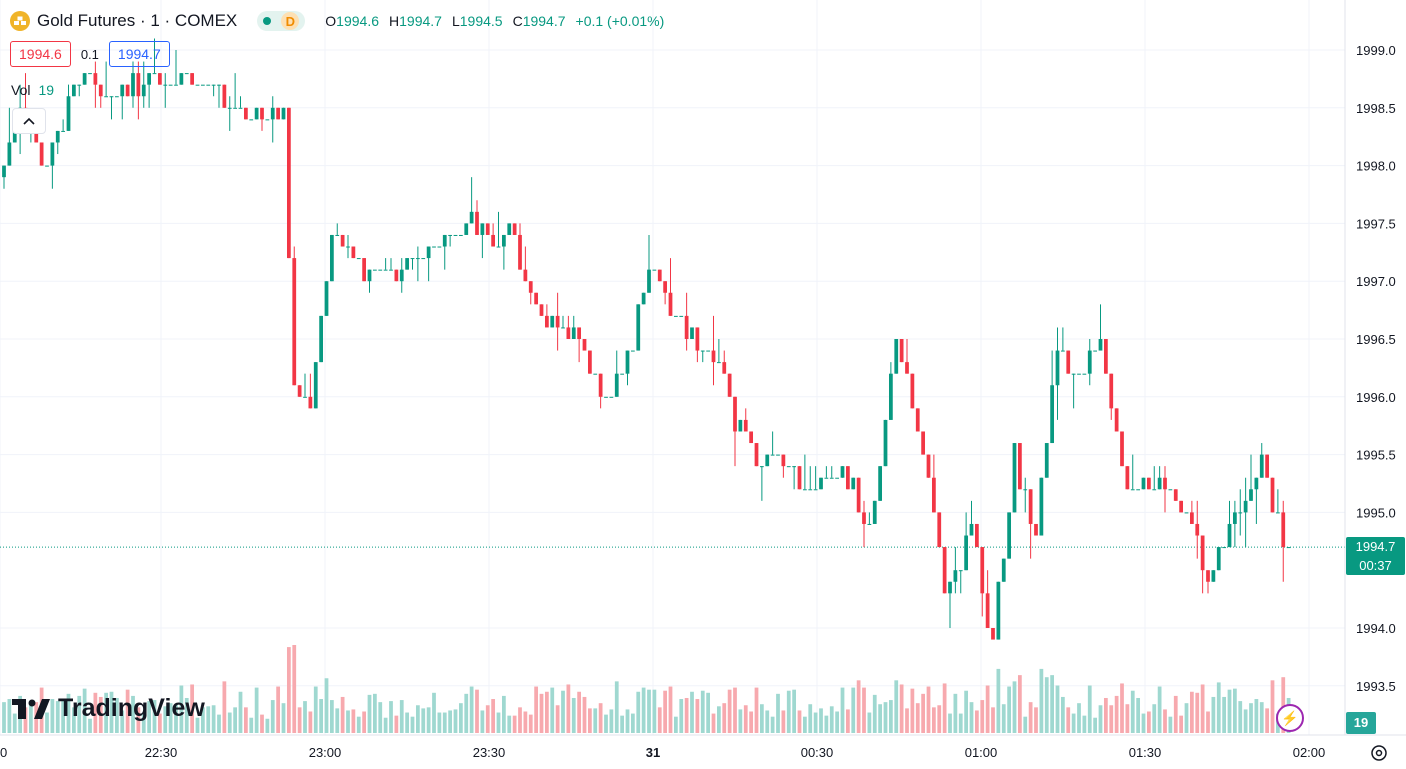 The width and height of the screenshot is (1406, 769). Describe the element at coordinates (137, 20) in the screenshot. I see `symbol-title: Gold Futures · 1 · COMEX` at that location.